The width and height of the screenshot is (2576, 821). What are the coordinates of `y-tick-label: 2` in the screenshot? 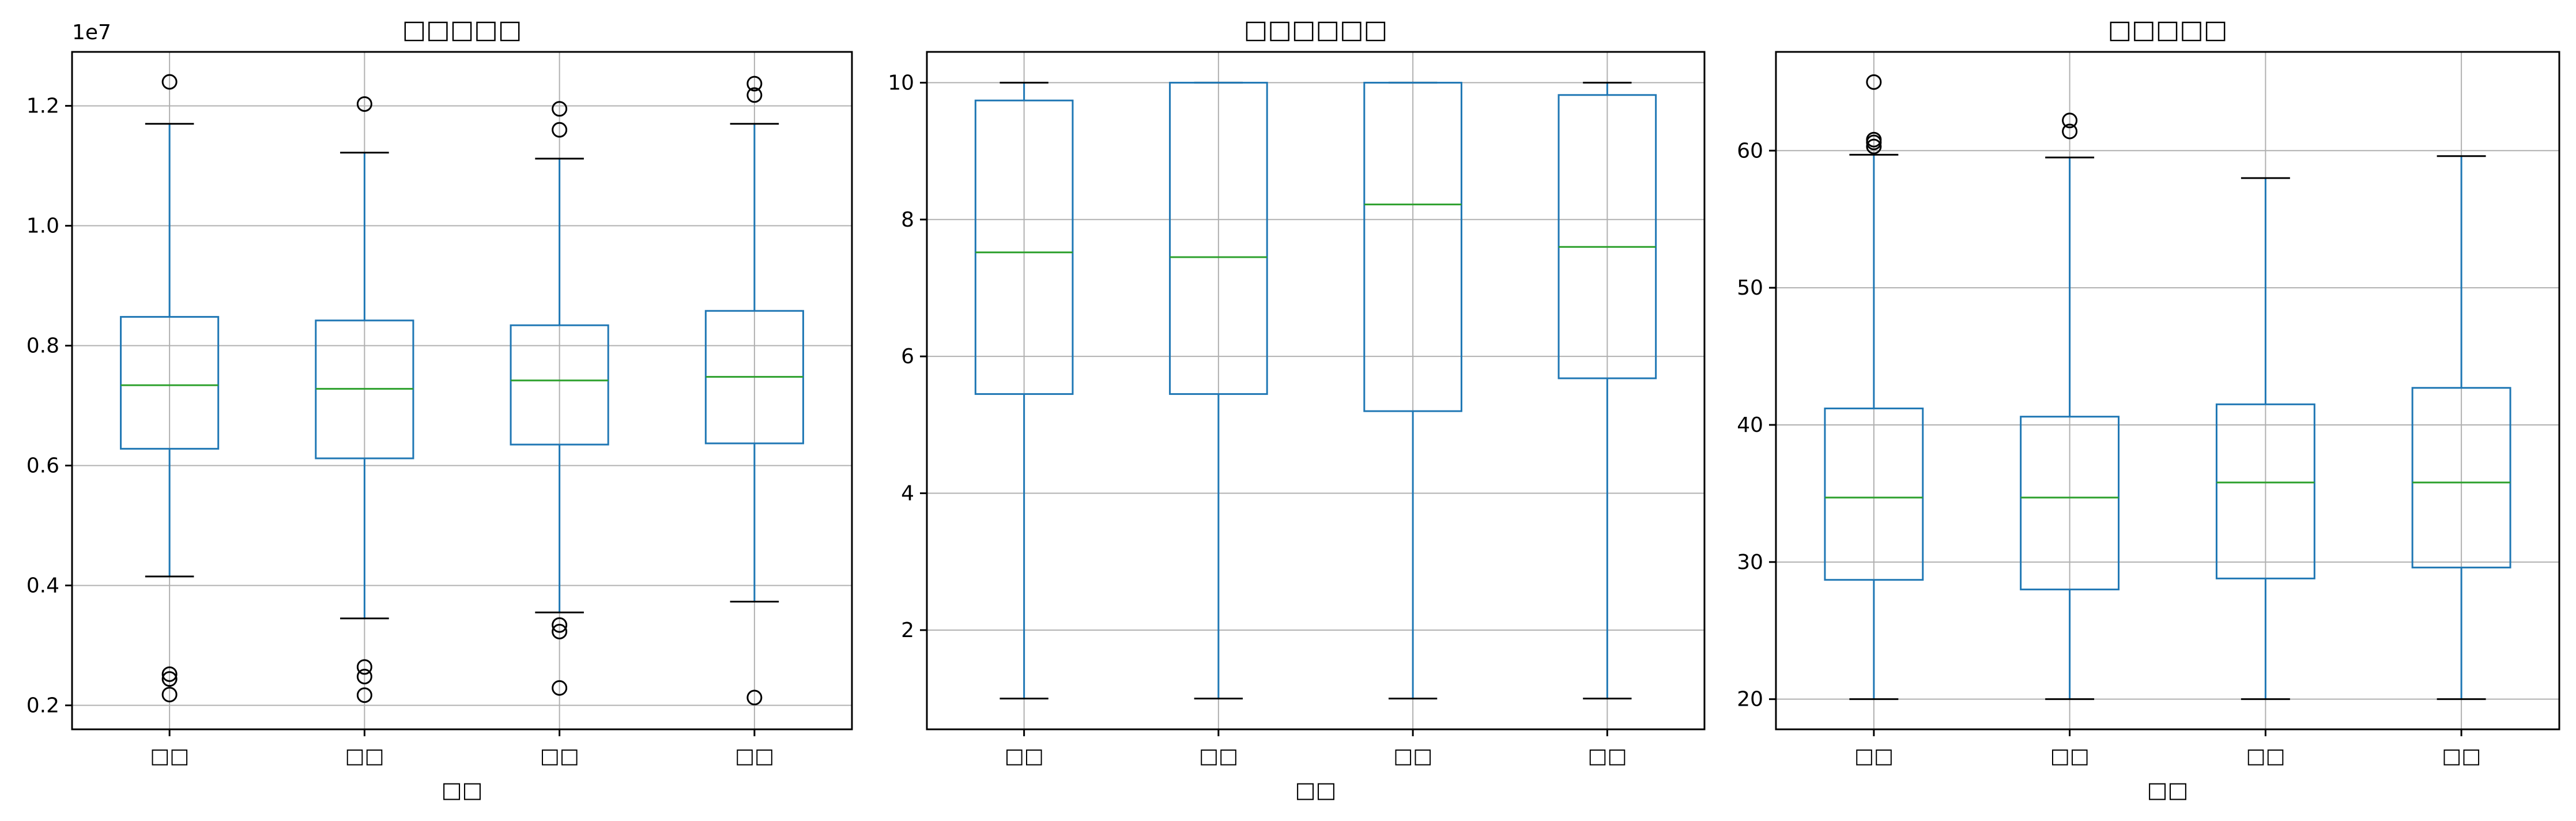 It's located at (907, 630).